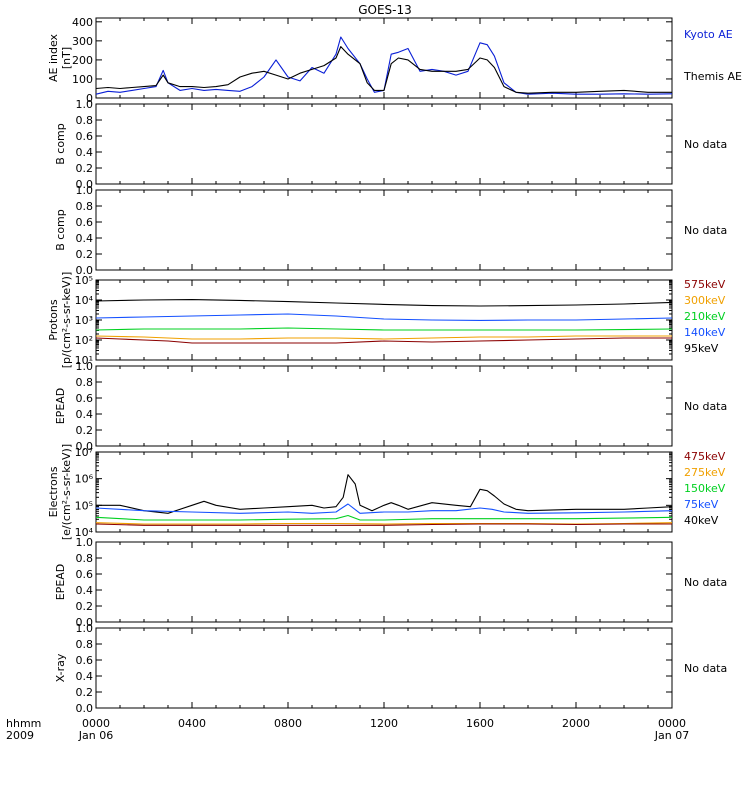 Image resolution: width=750 pixels, height=805 pixels. I want to click on series-95kev, so click(384, 303).